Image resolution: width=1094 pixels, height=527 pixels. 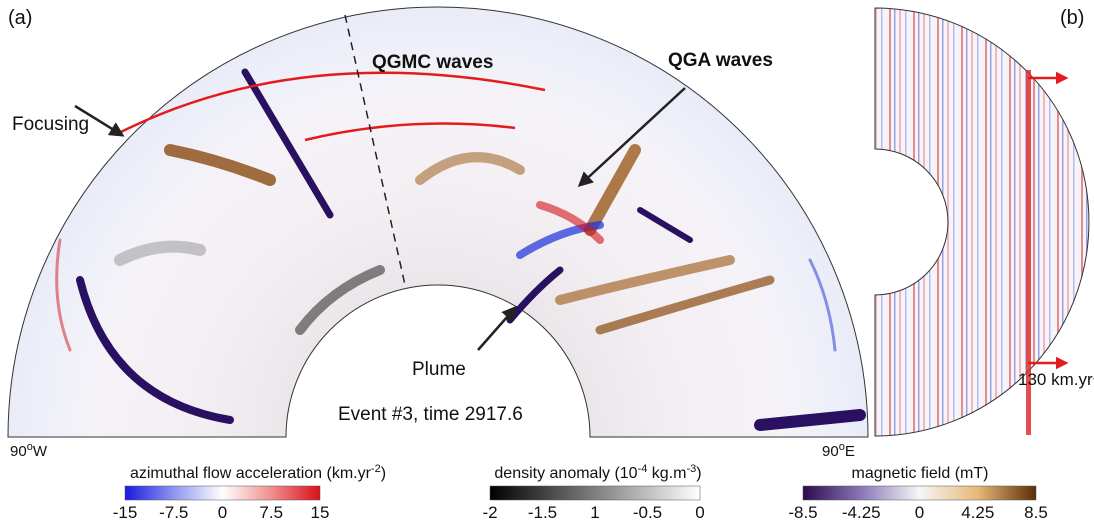 What do you see at coordinates (1072, 18) in the screenshot?
I see `panel-label: (b)` at bounding box center [1072, 18].